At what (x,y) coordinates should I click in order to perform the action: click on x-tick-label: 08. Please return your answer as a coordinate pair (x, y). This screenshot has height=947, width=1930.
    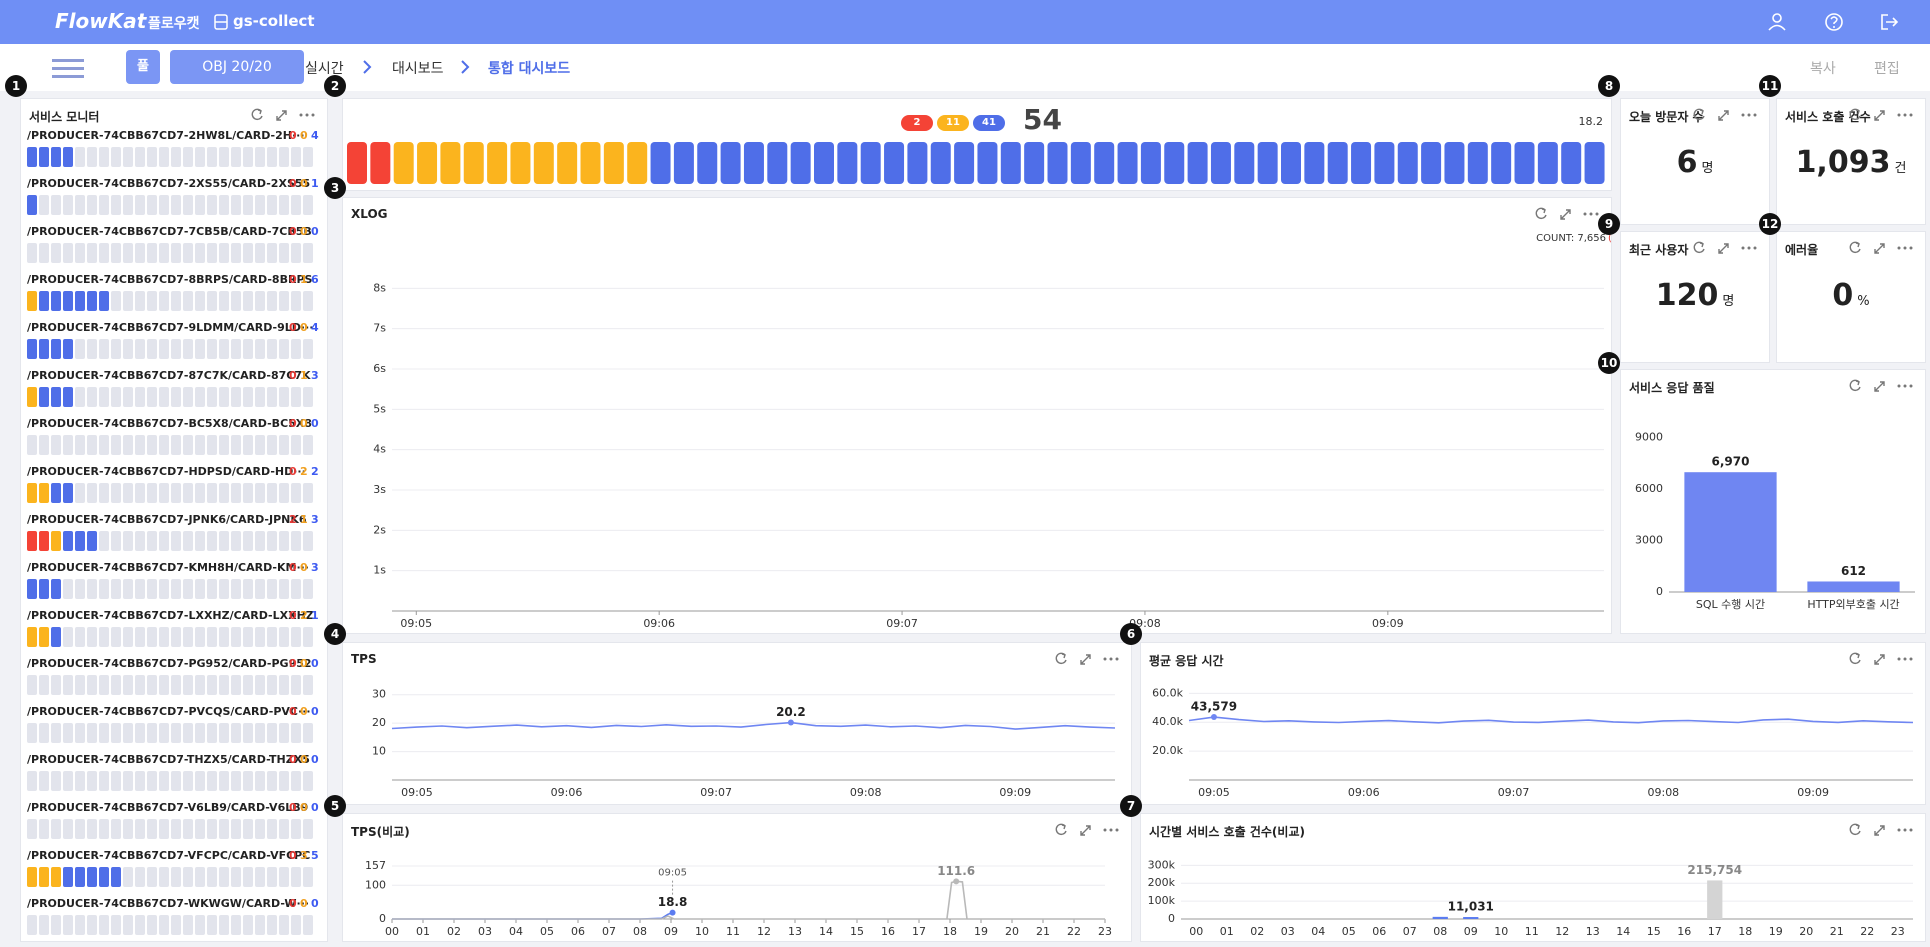
    Looking at the image, I should click on (1440, 931).